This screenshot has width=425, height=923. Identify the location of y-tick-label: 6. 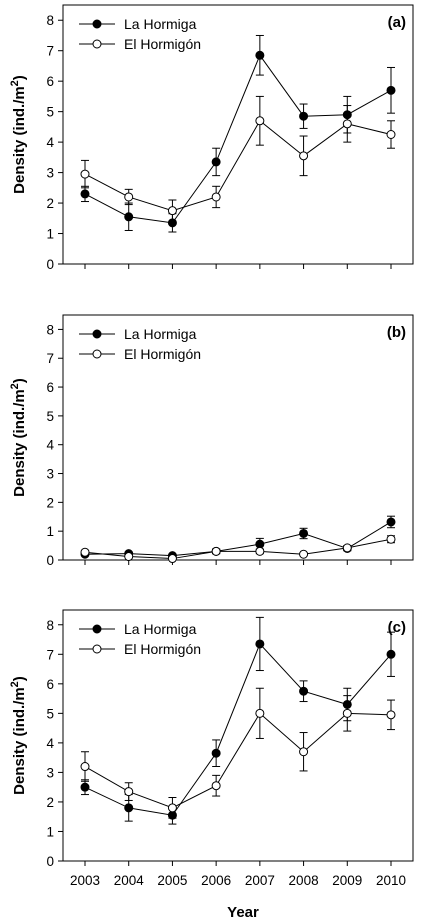
(50, 81).